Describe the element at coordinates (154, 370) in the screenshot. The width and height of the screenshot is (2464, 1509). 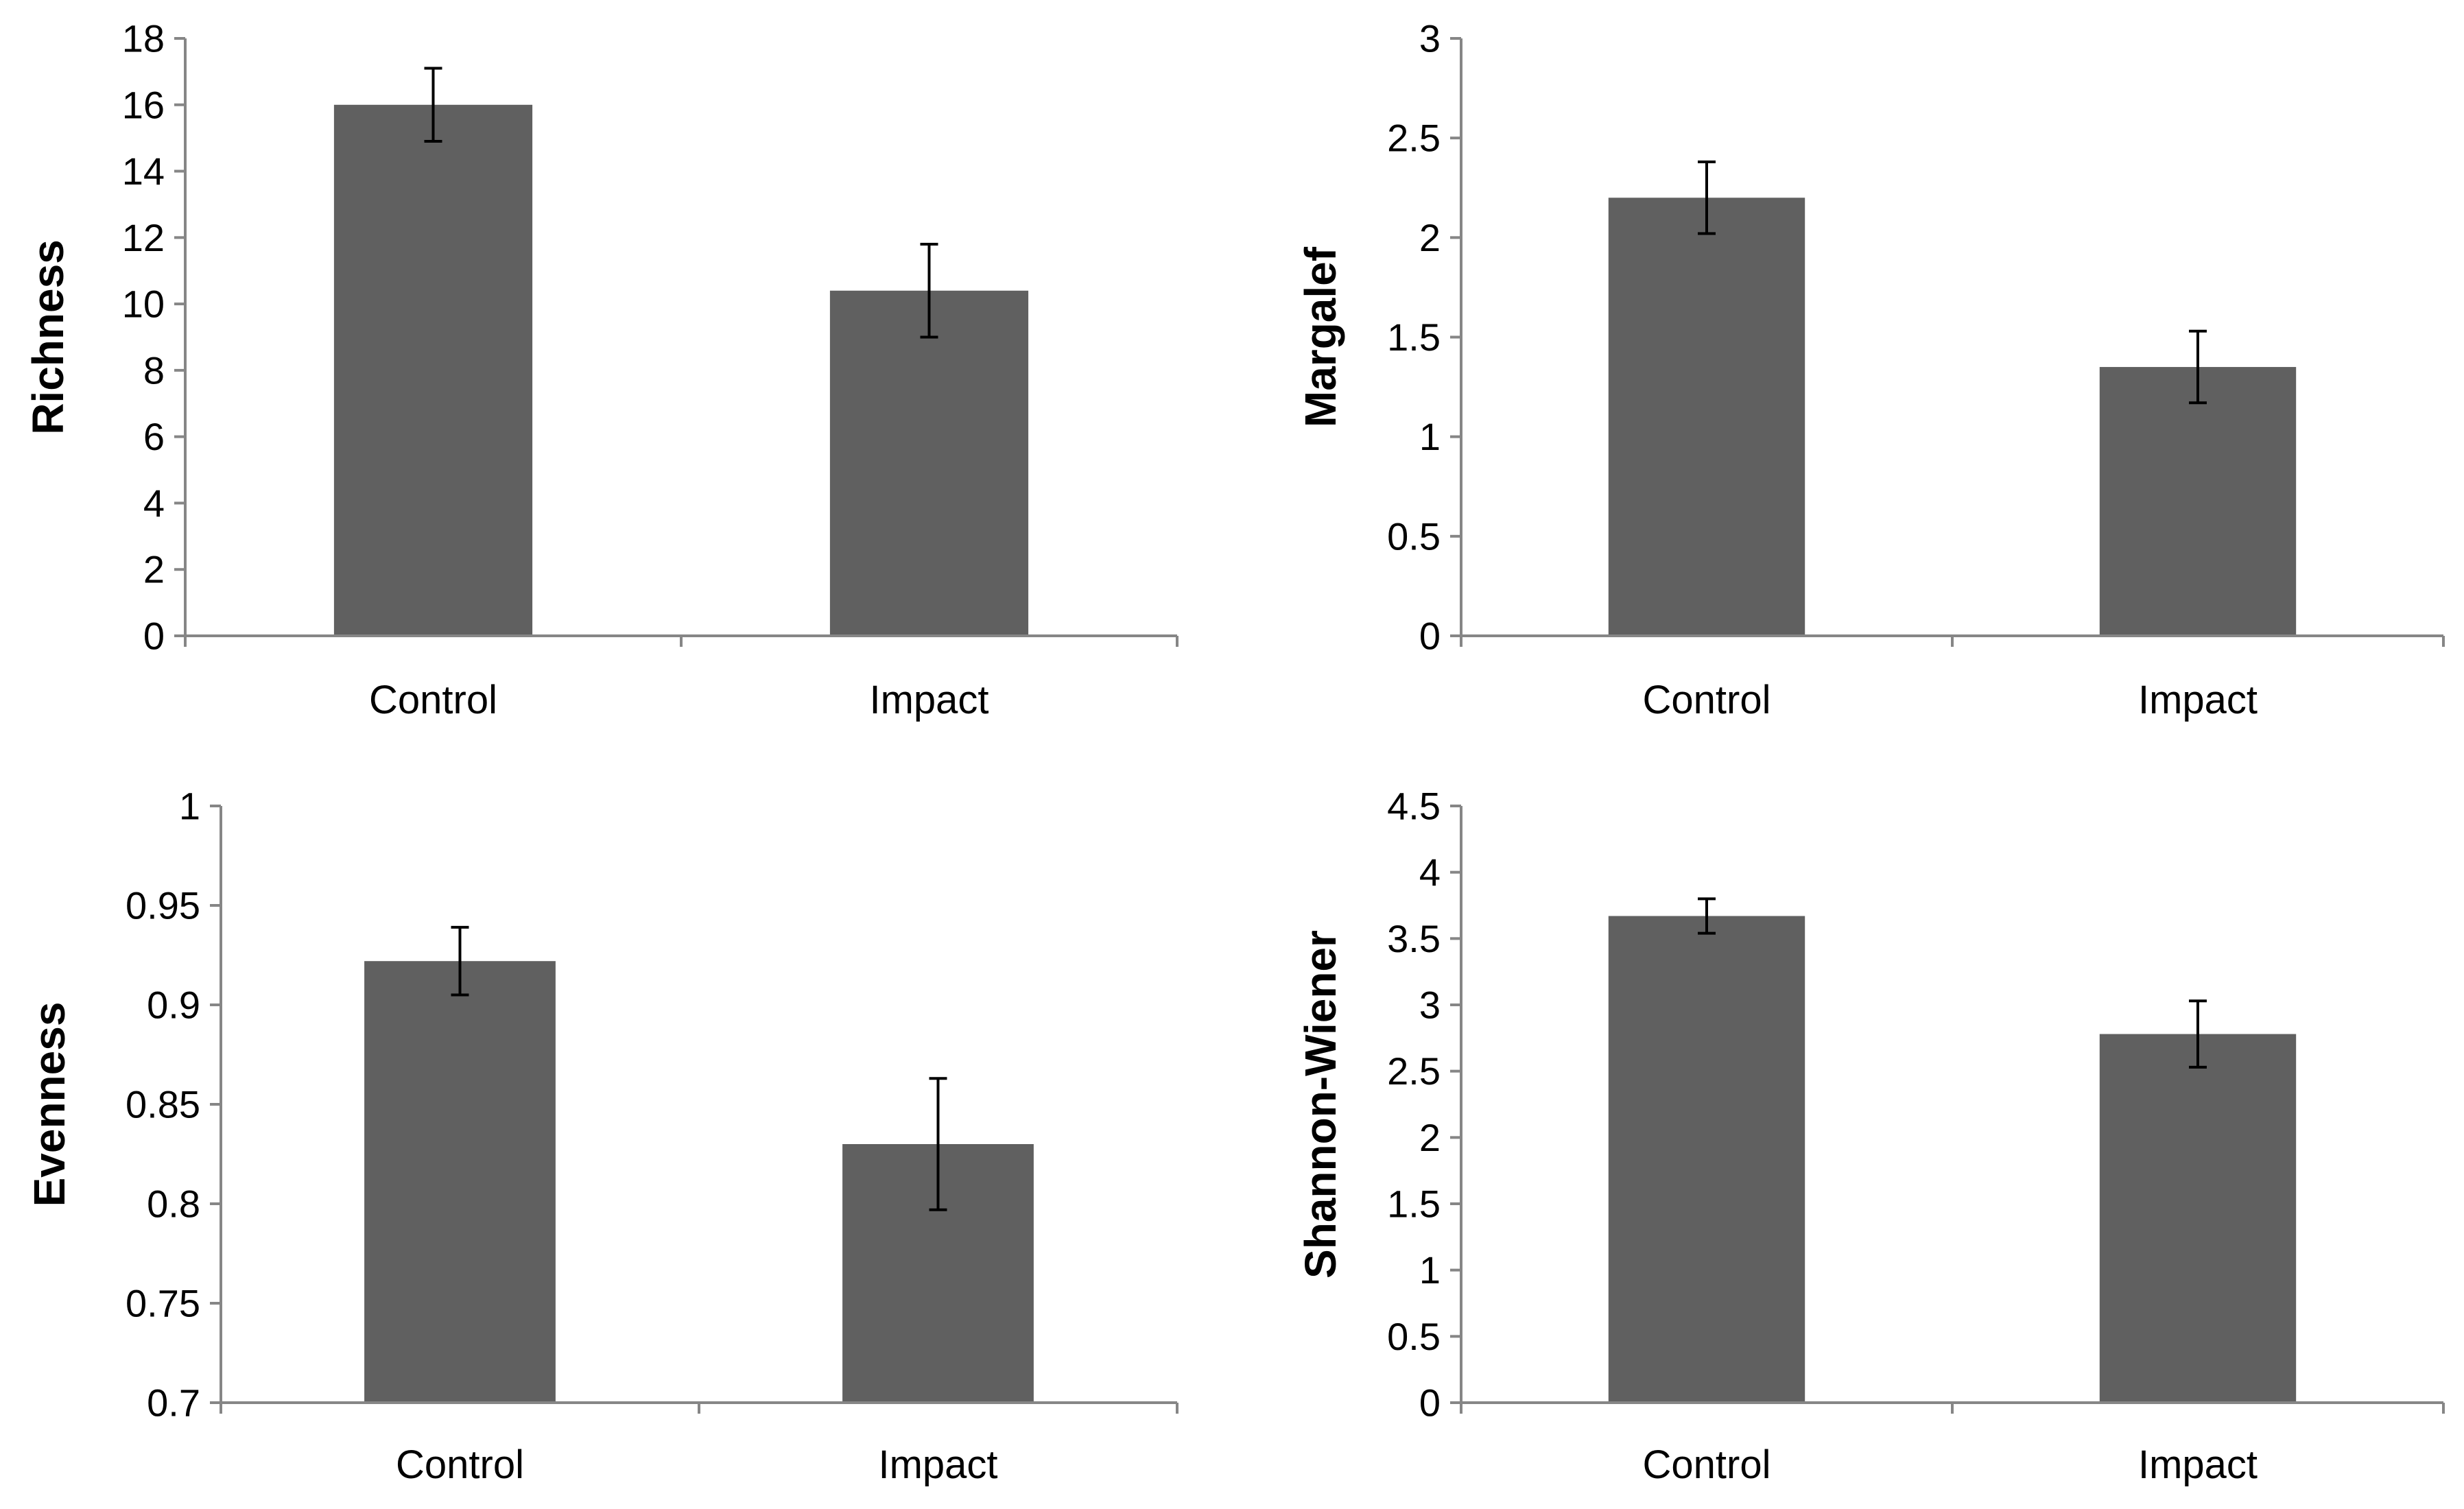
I see `y-tick-label: 8` at that location.